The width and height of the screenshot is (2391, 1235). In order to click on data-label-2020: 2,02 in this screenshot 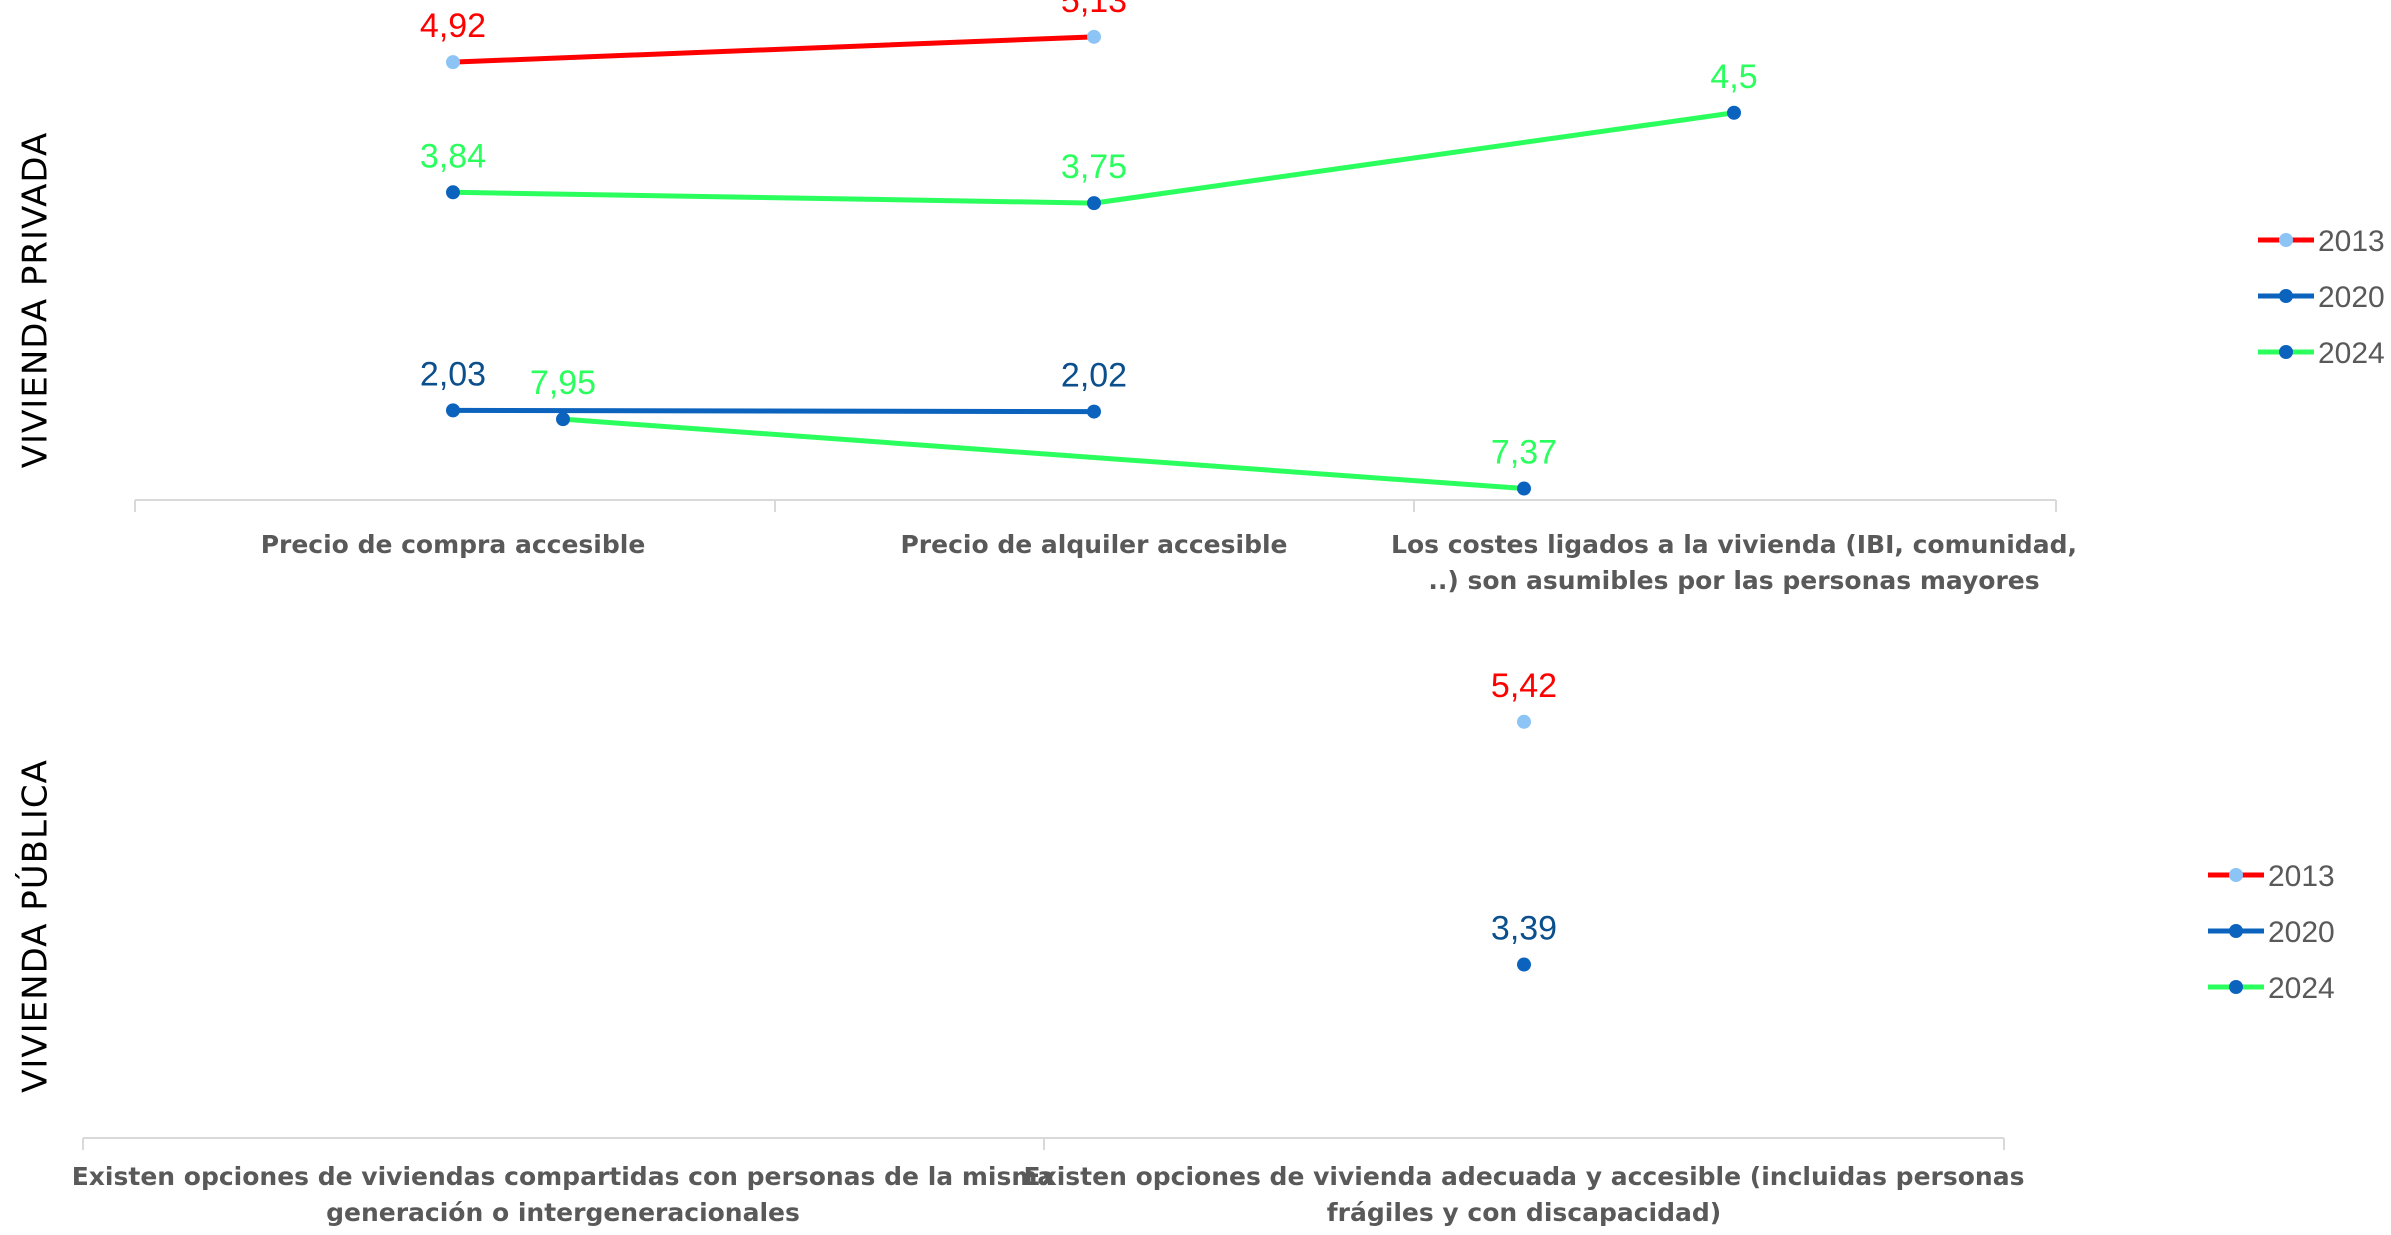, I will do `click(1094, 376)`.